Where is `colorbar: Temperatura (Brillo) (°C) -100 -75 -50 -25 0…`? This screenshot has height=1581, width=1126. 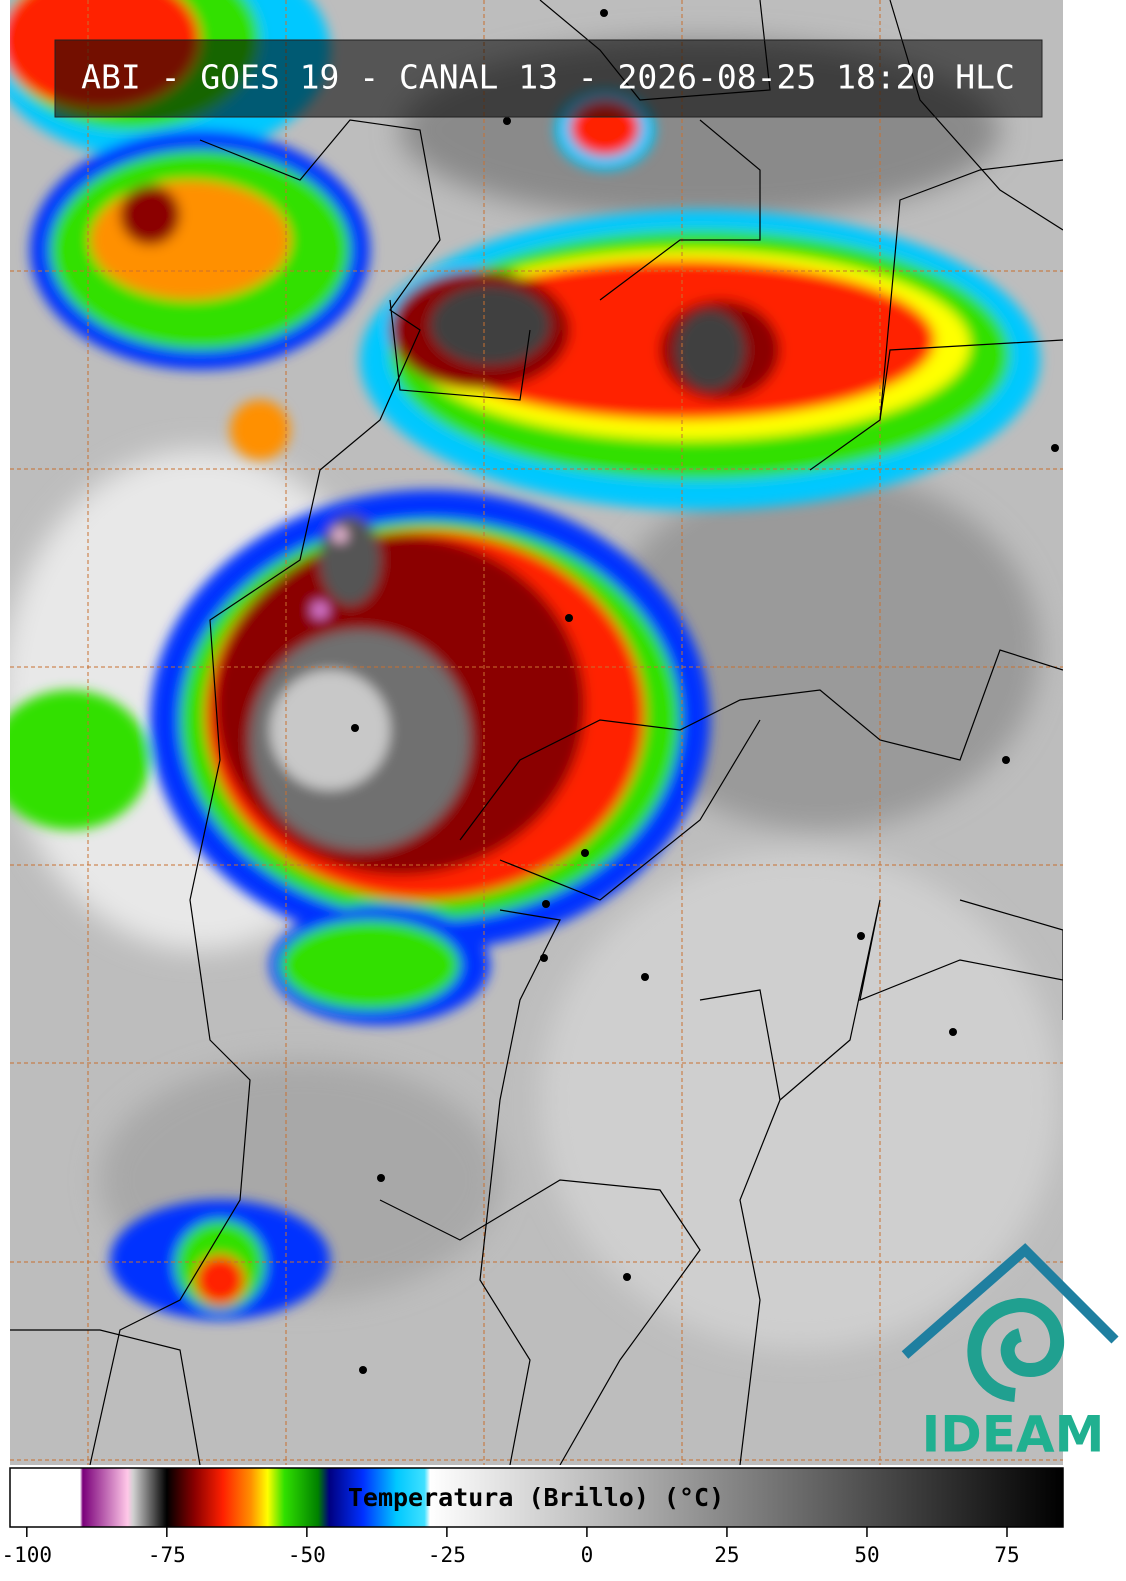
colorbar: Temperatura (Brillo) (°C) -100 -75 -50 -25 0… is located at coordinates (533, 1517).